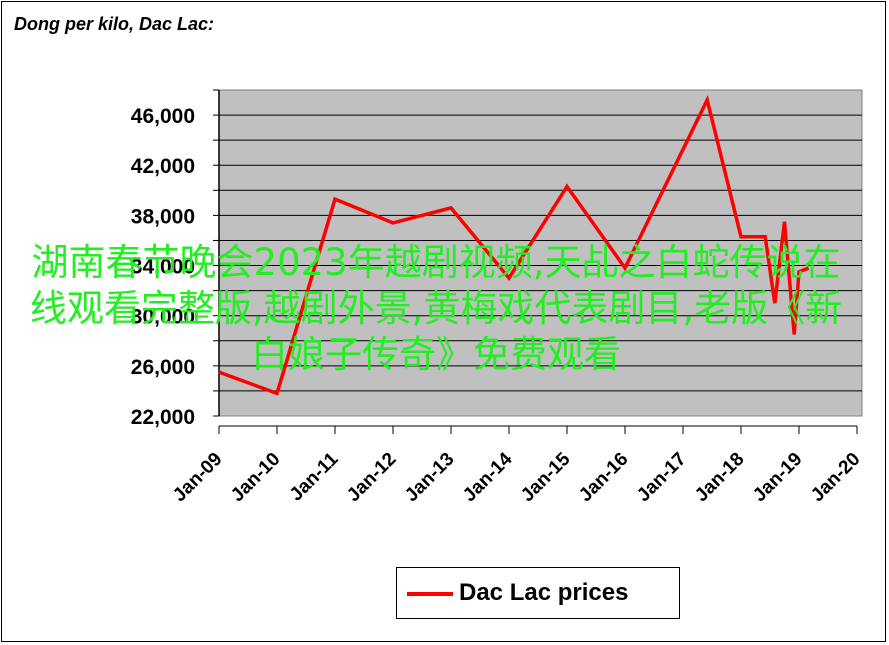 Image resolution: width=889 pixels, height=645 pixels. What do you see at coordinates (835, 477) in the screenshot?
I see `x-tick-label: Jan-20` at bounding box center [835, 477].